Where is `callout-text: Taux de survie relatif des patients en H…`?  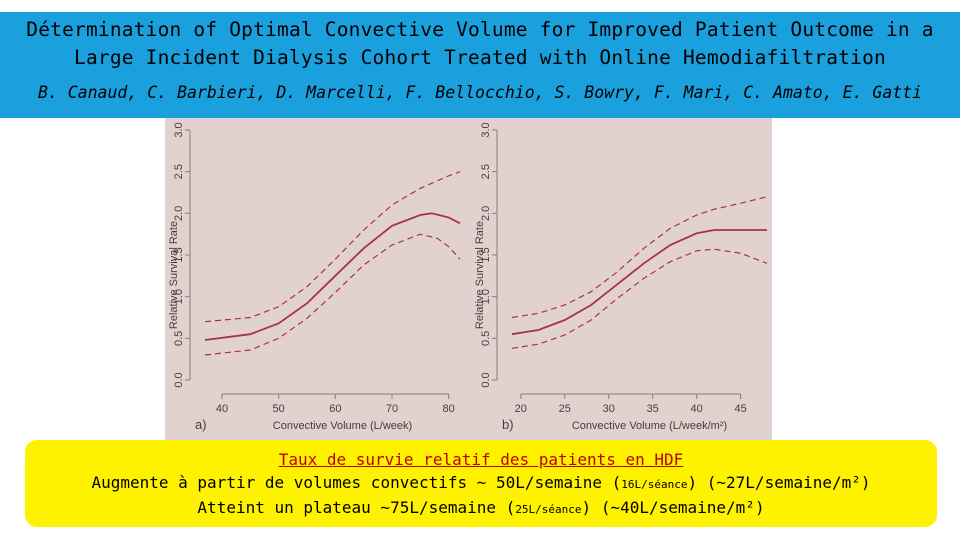
callout-text: Taux de survie relatif des patients en H… is located at coordinates (481, 484).